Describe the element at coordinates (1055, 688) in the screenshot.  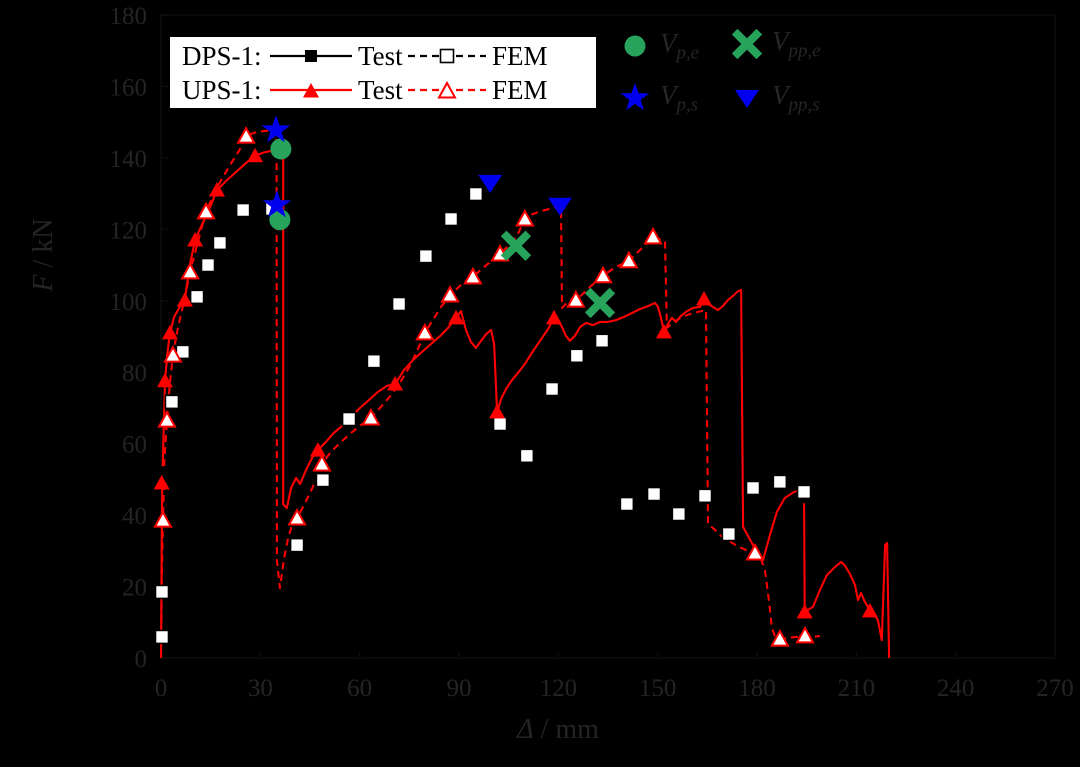
I see `x-tick-label: 270` at that location.